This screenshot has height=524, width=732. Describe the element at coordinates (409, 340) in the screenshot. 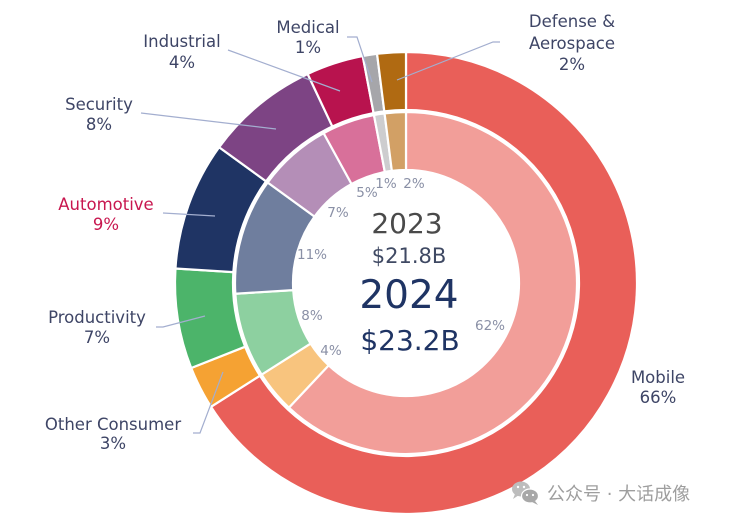

I see `center-total-2024: $23.2B` at that location.